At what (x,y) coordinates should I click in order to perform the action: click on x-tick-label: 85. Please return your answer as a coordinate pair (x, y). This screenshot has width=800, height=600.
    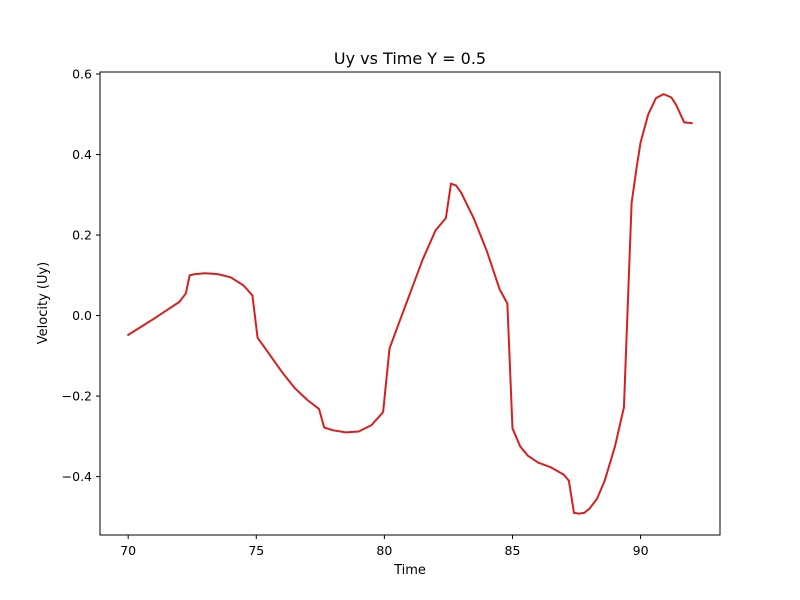
    Looking at the image, I should click on (513, 550).